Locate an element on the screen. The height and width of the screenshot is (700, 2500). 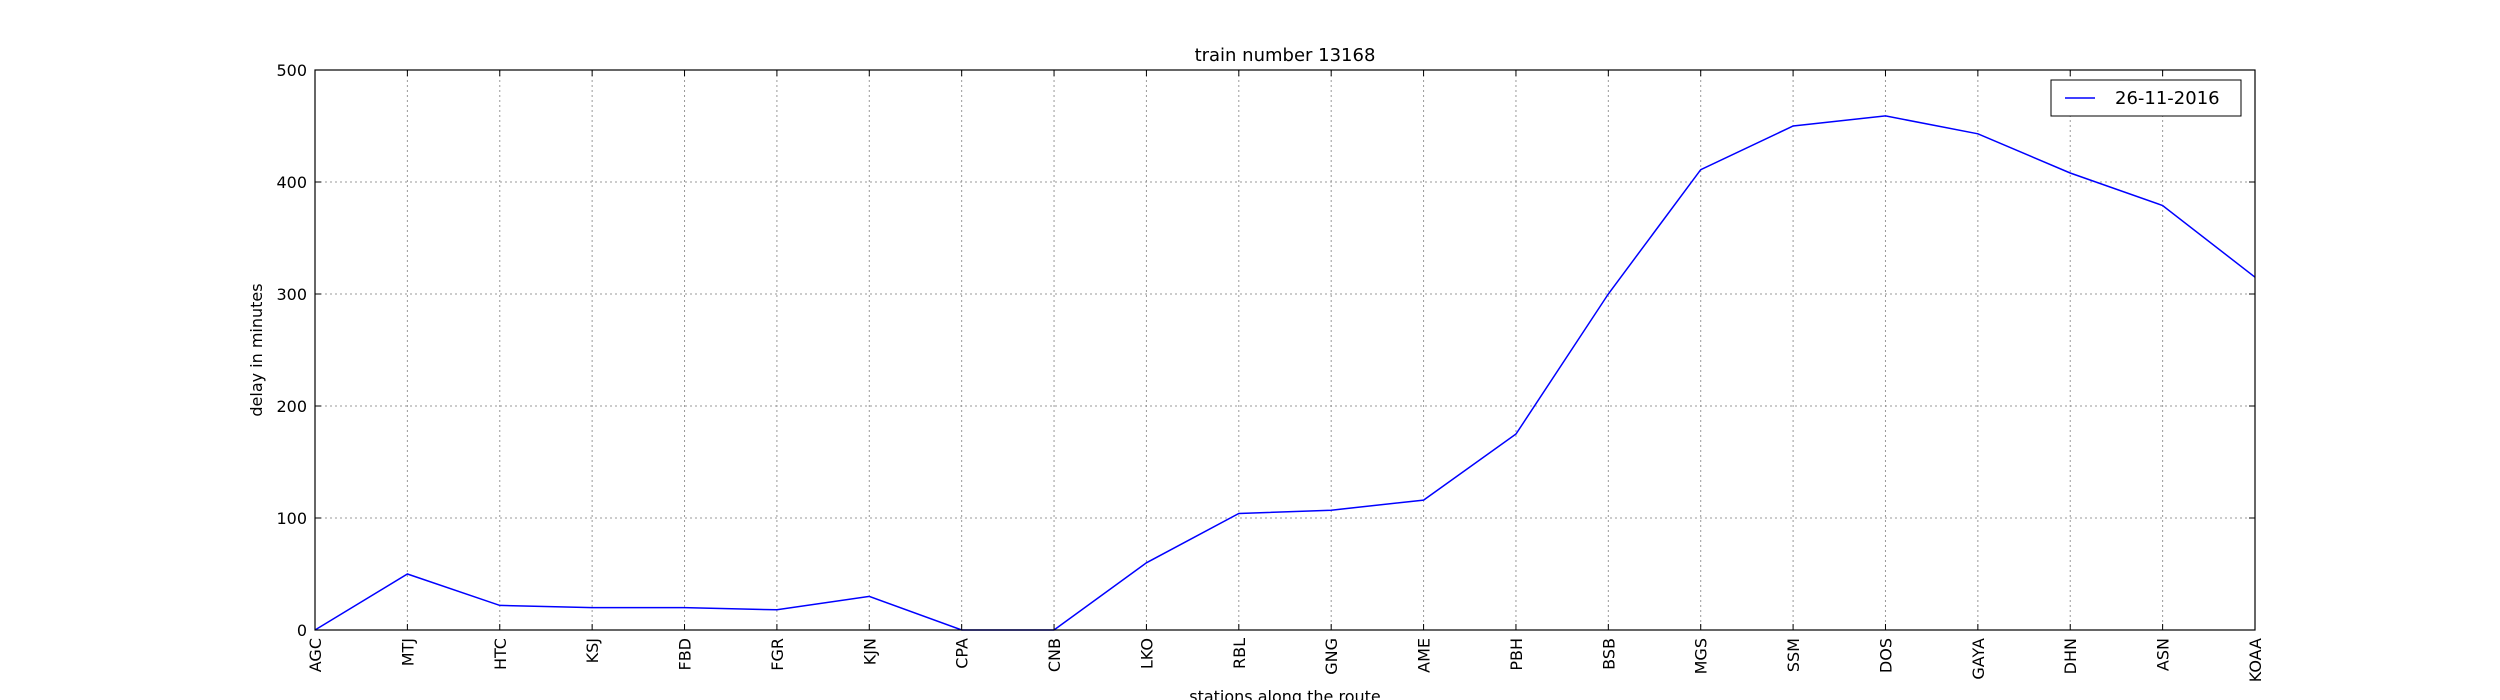
x-tick-label: FBD is located at coordinates (685, 654).